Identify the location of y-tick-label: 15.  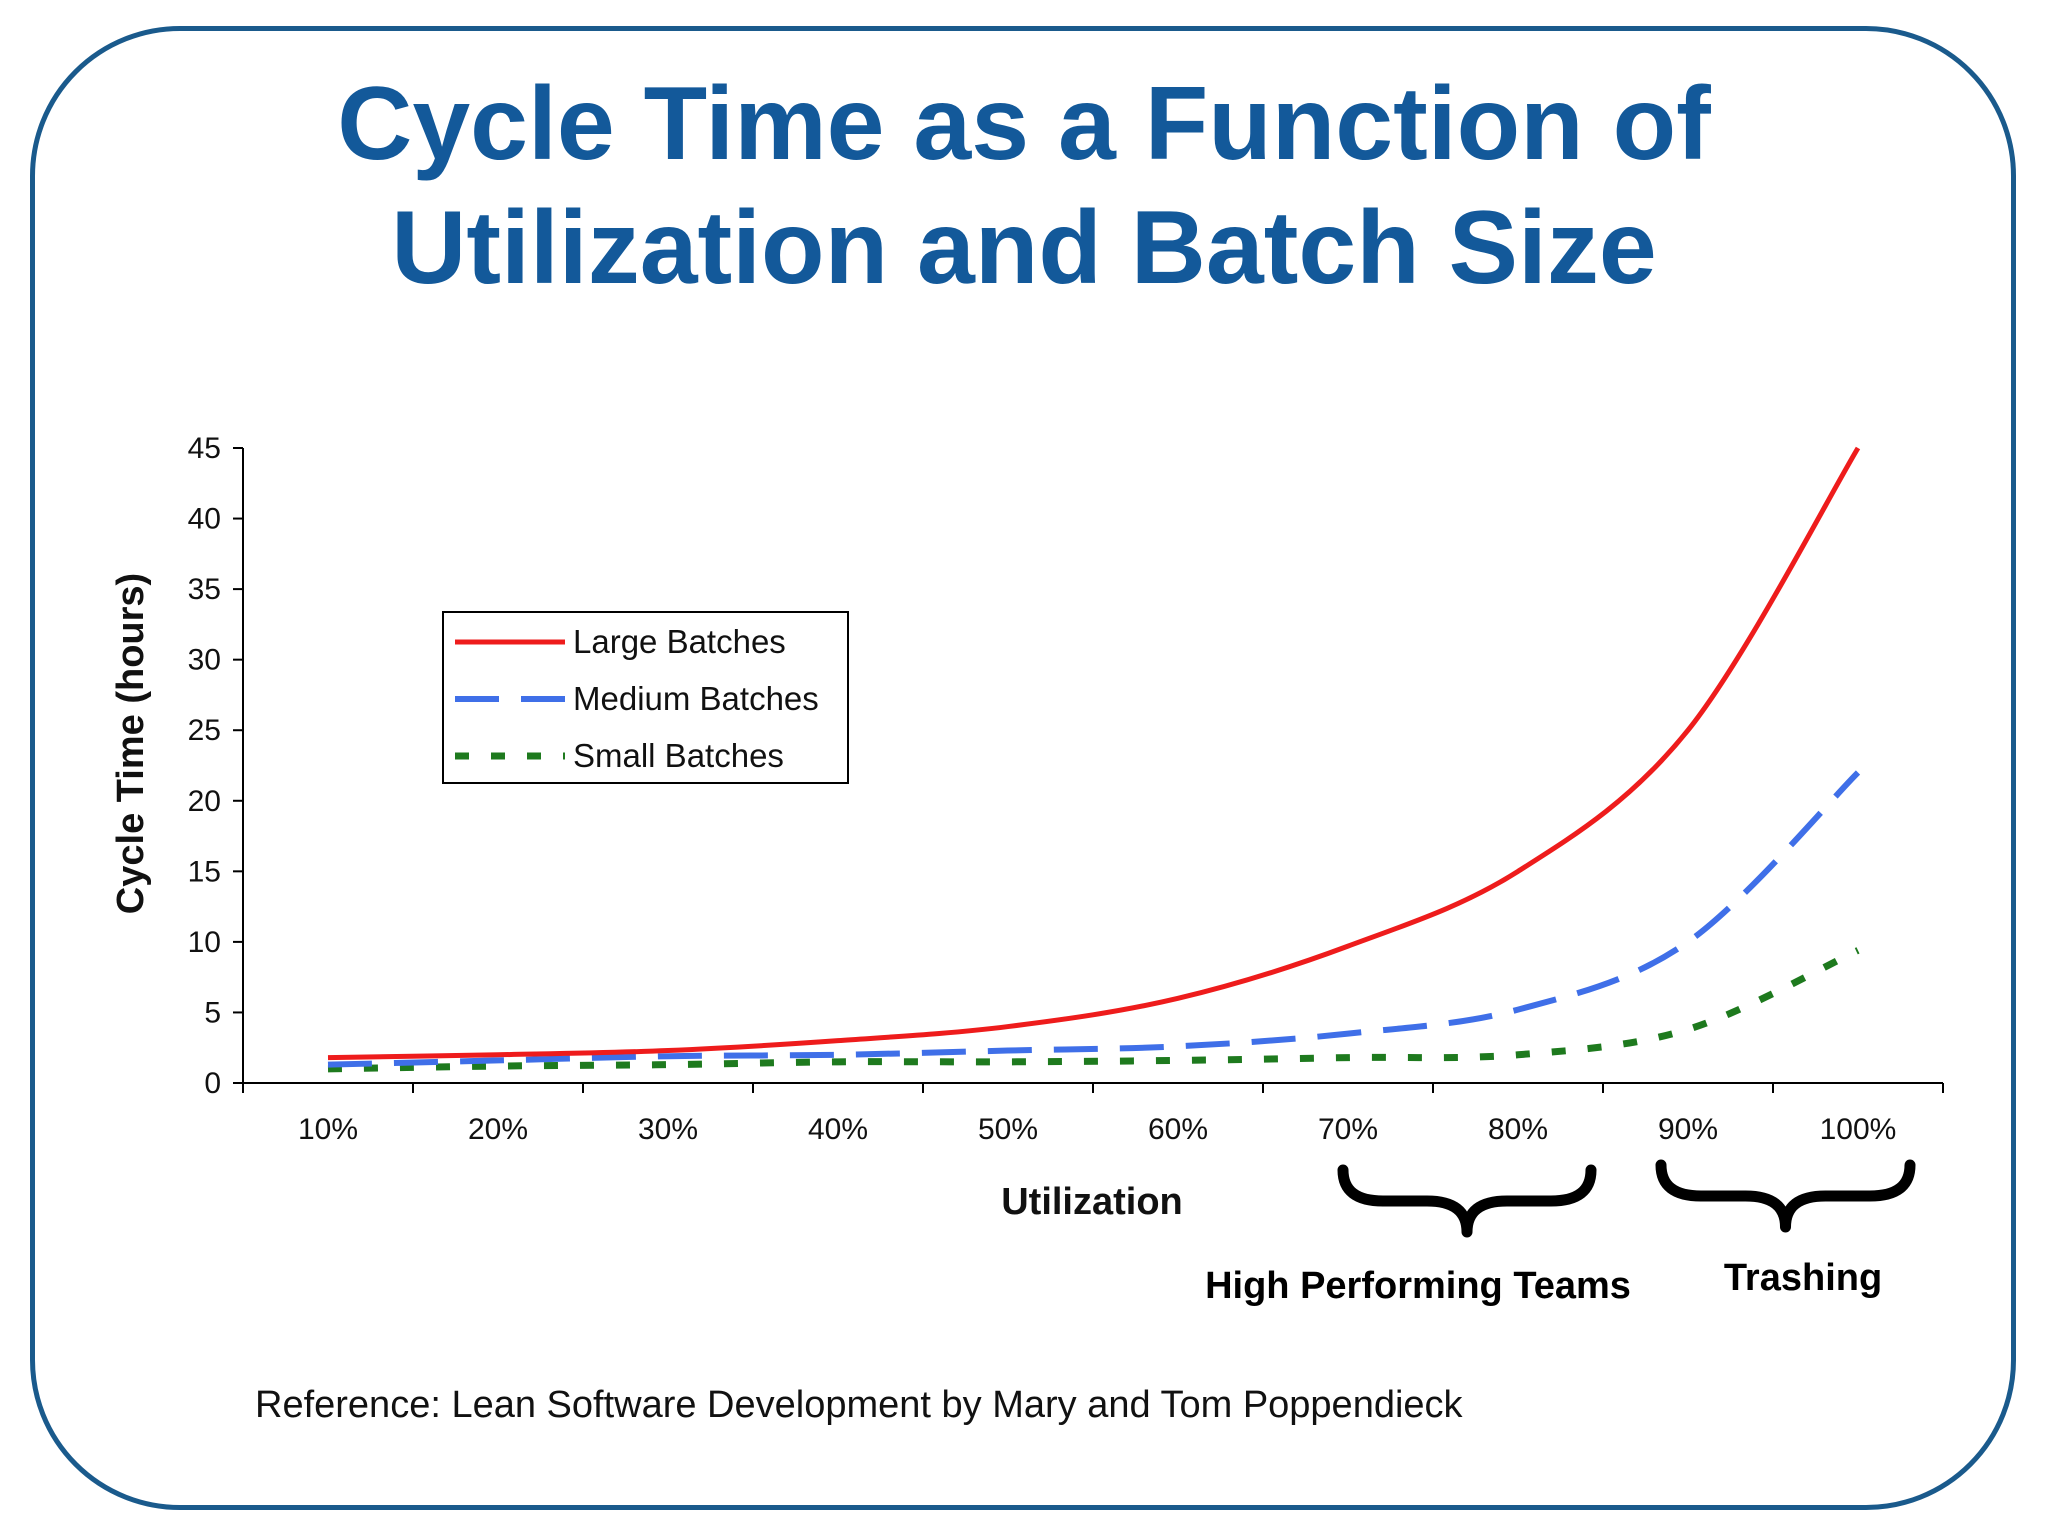
(204, 871).